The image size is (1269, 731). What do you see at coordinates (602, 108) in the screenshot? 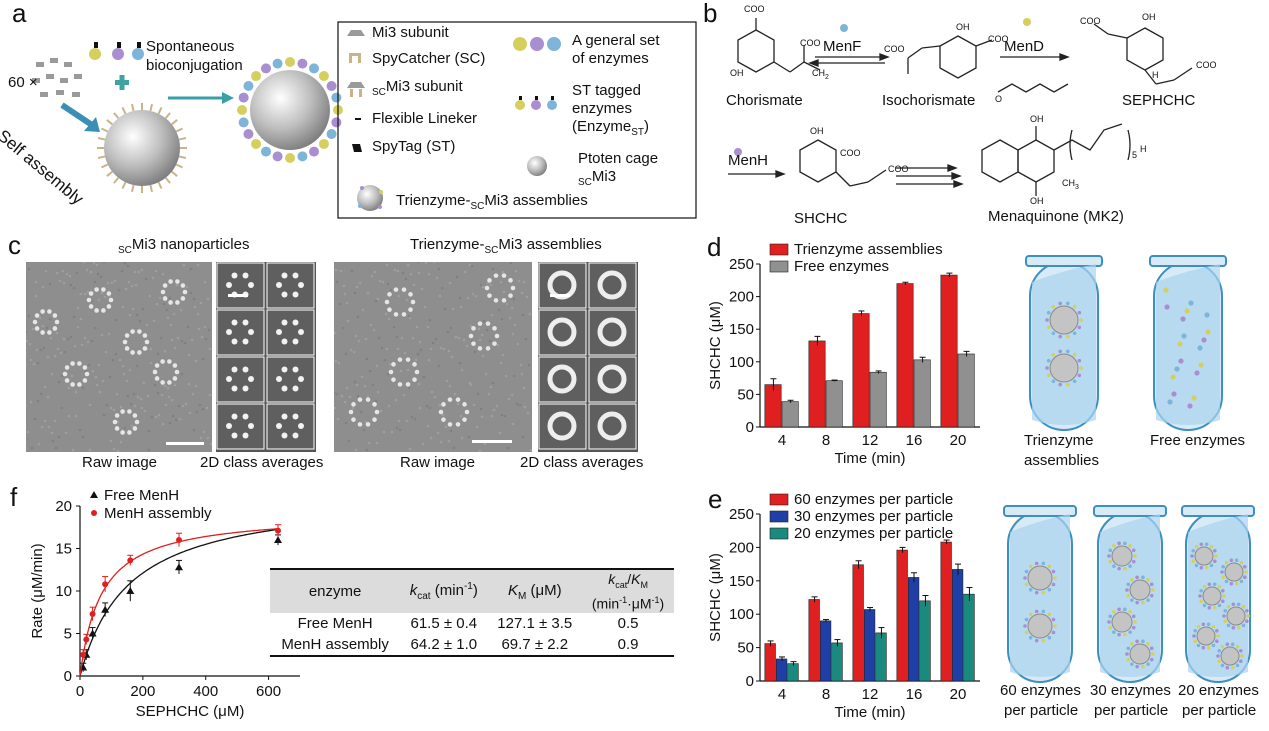
I see `legend-st-tagged-2: enzymes` at bounding box center [602, 108].